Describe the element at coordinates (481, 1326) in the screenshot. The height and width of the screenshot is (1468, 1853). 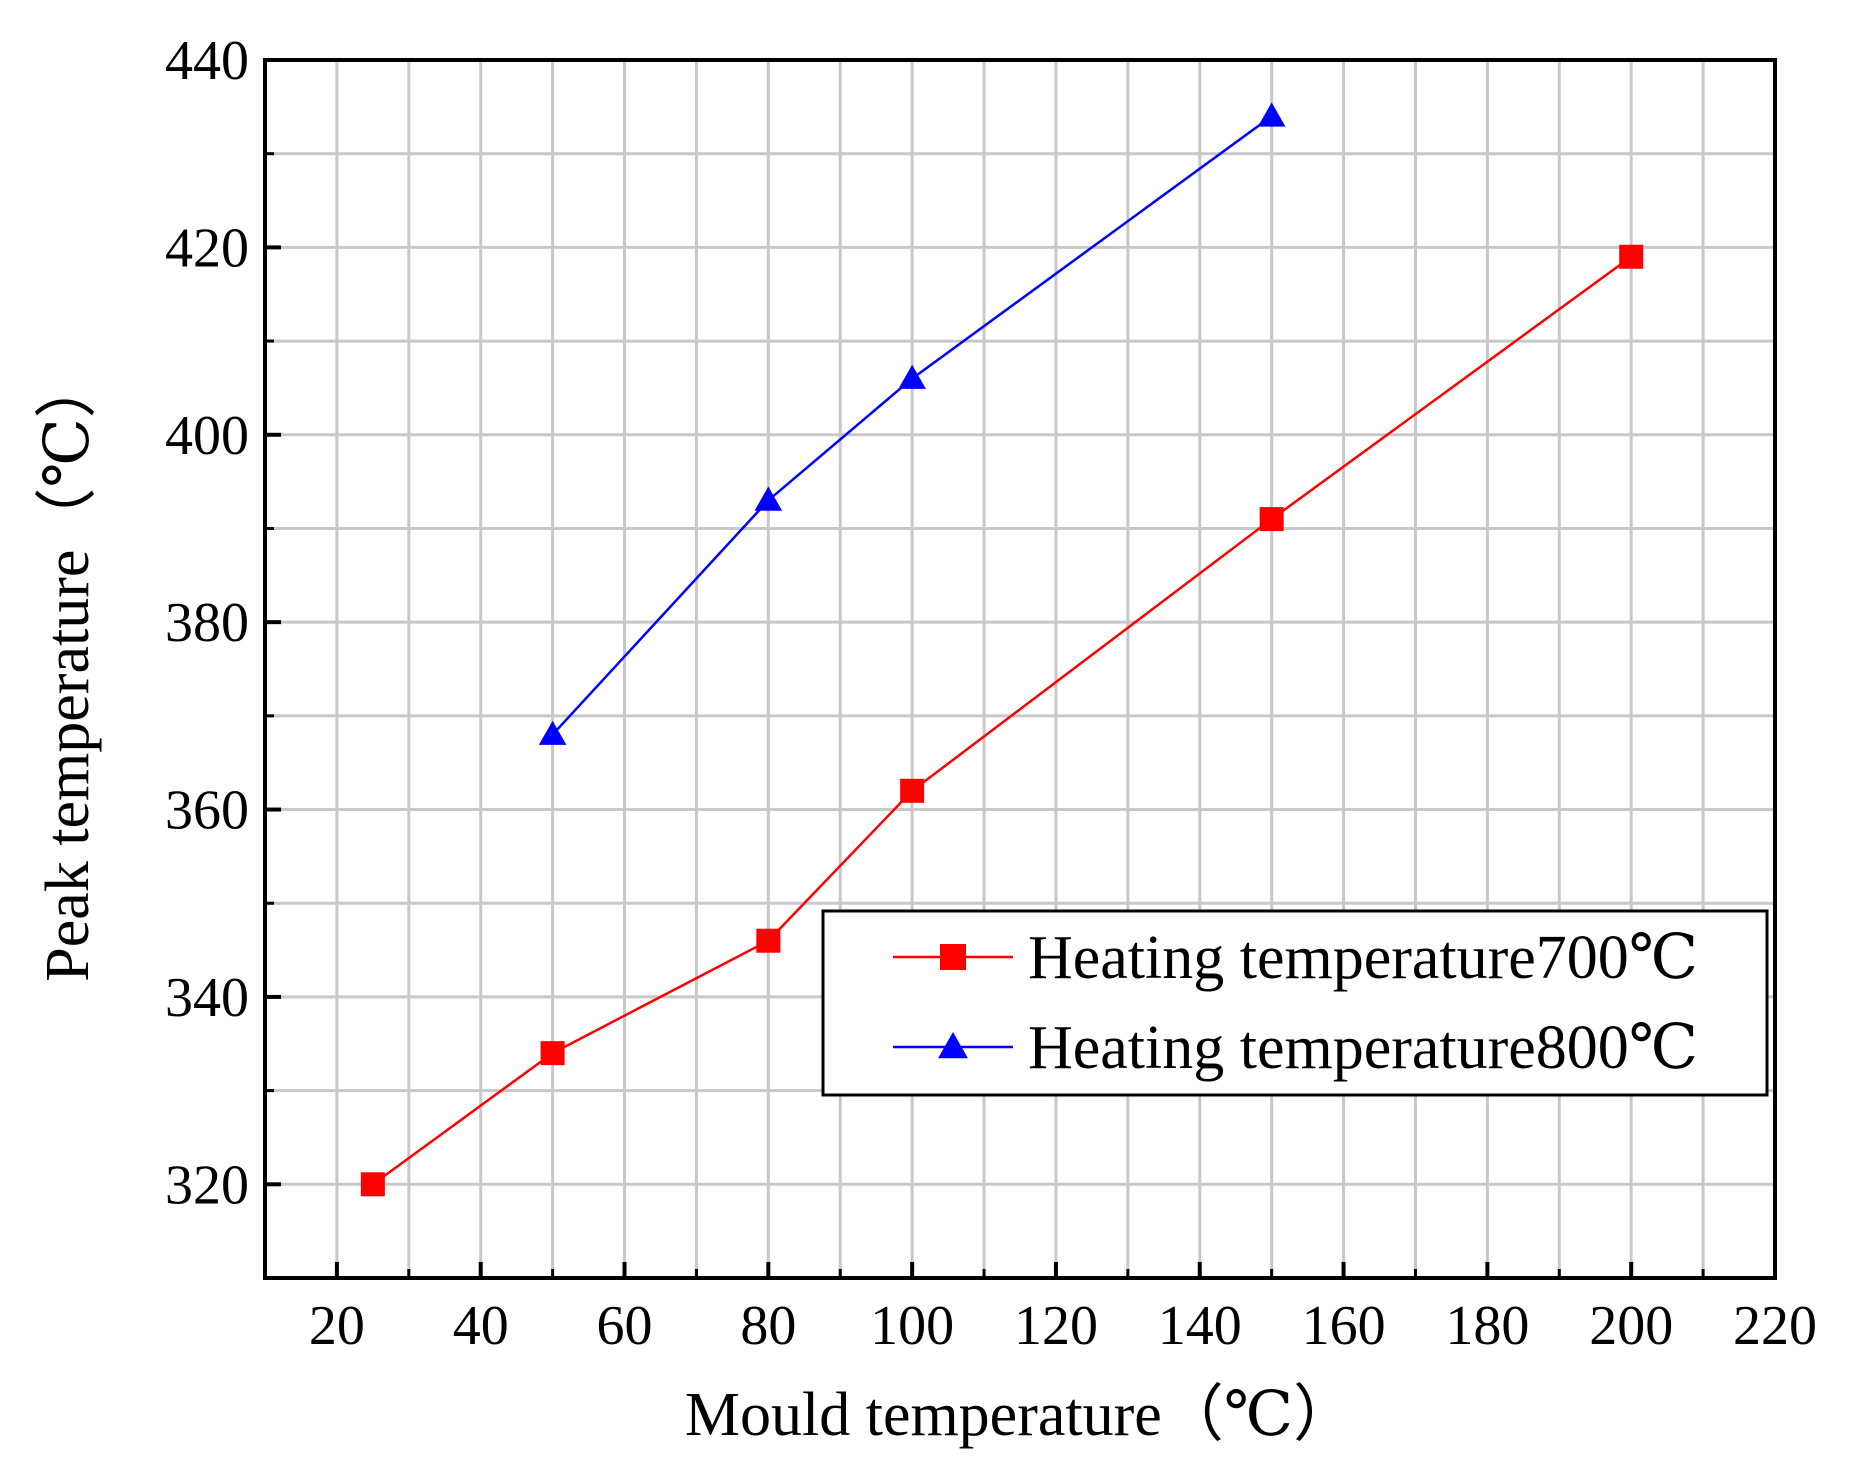
I see `x-tick-label: 40` at that location.